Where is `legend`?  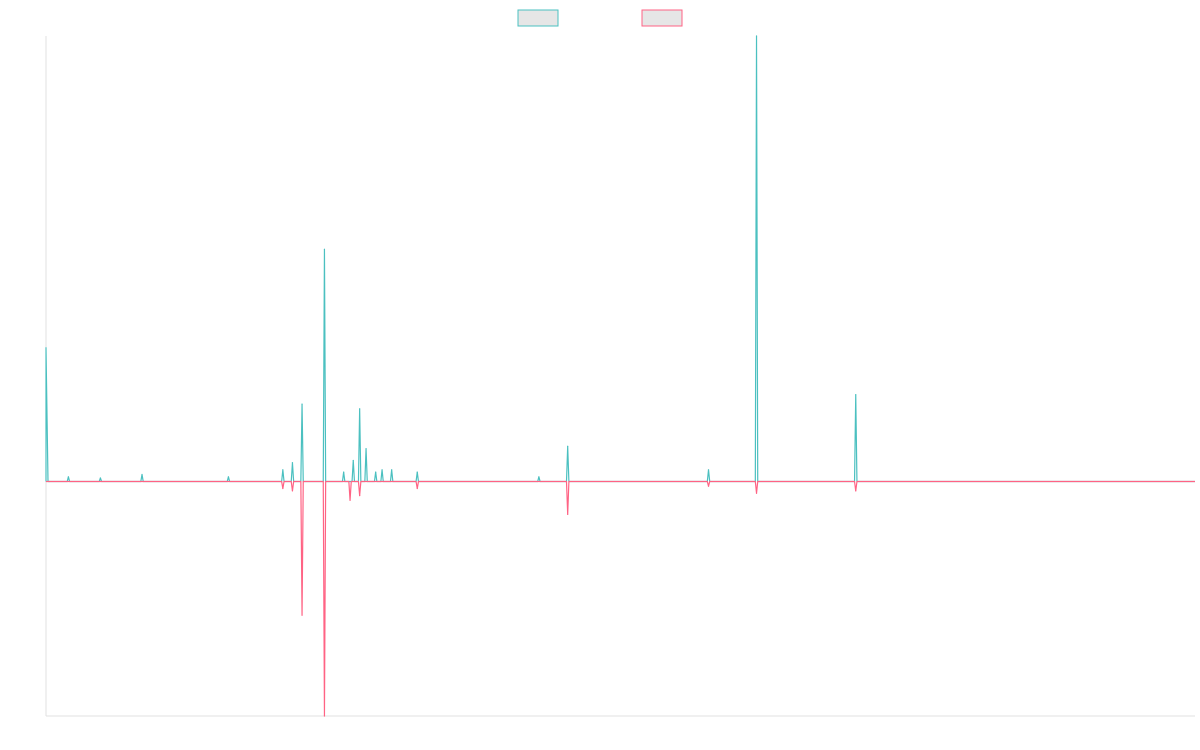 legend is located at coordinates (600, 18).